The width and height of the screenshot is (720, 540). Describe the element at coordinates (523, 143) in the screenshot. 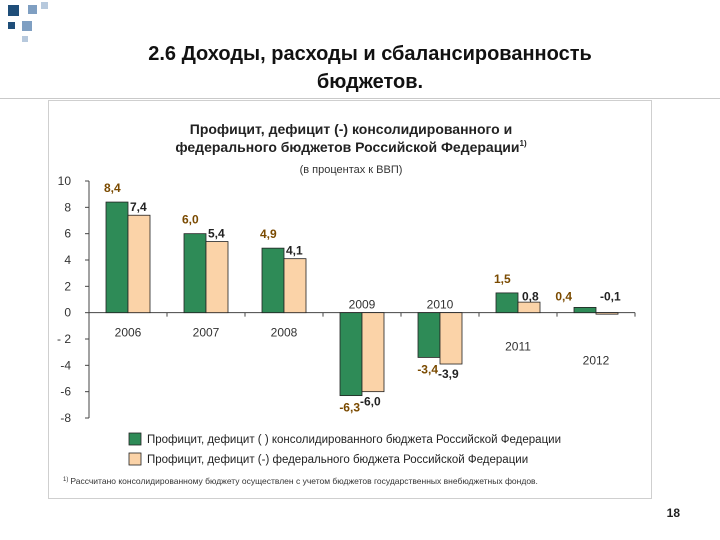

I see `chart-title-footnote-mark: 1)` at that location.